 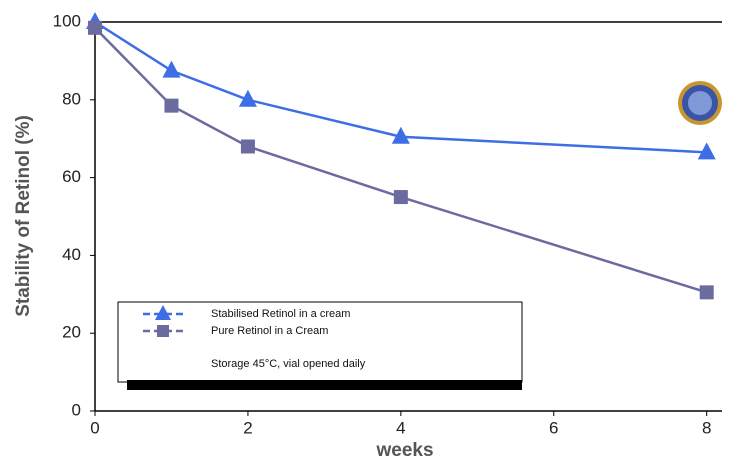 I want to click on legend-bar, so click(x=324, y=385).